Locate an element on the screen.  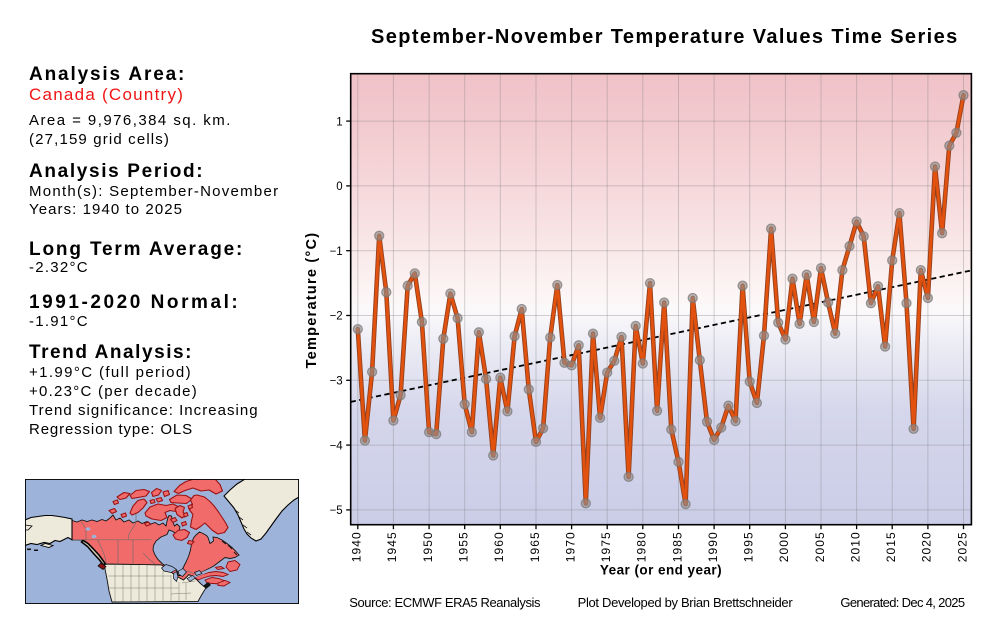
svg-text: 2020 is located at coordinates (927, 546).